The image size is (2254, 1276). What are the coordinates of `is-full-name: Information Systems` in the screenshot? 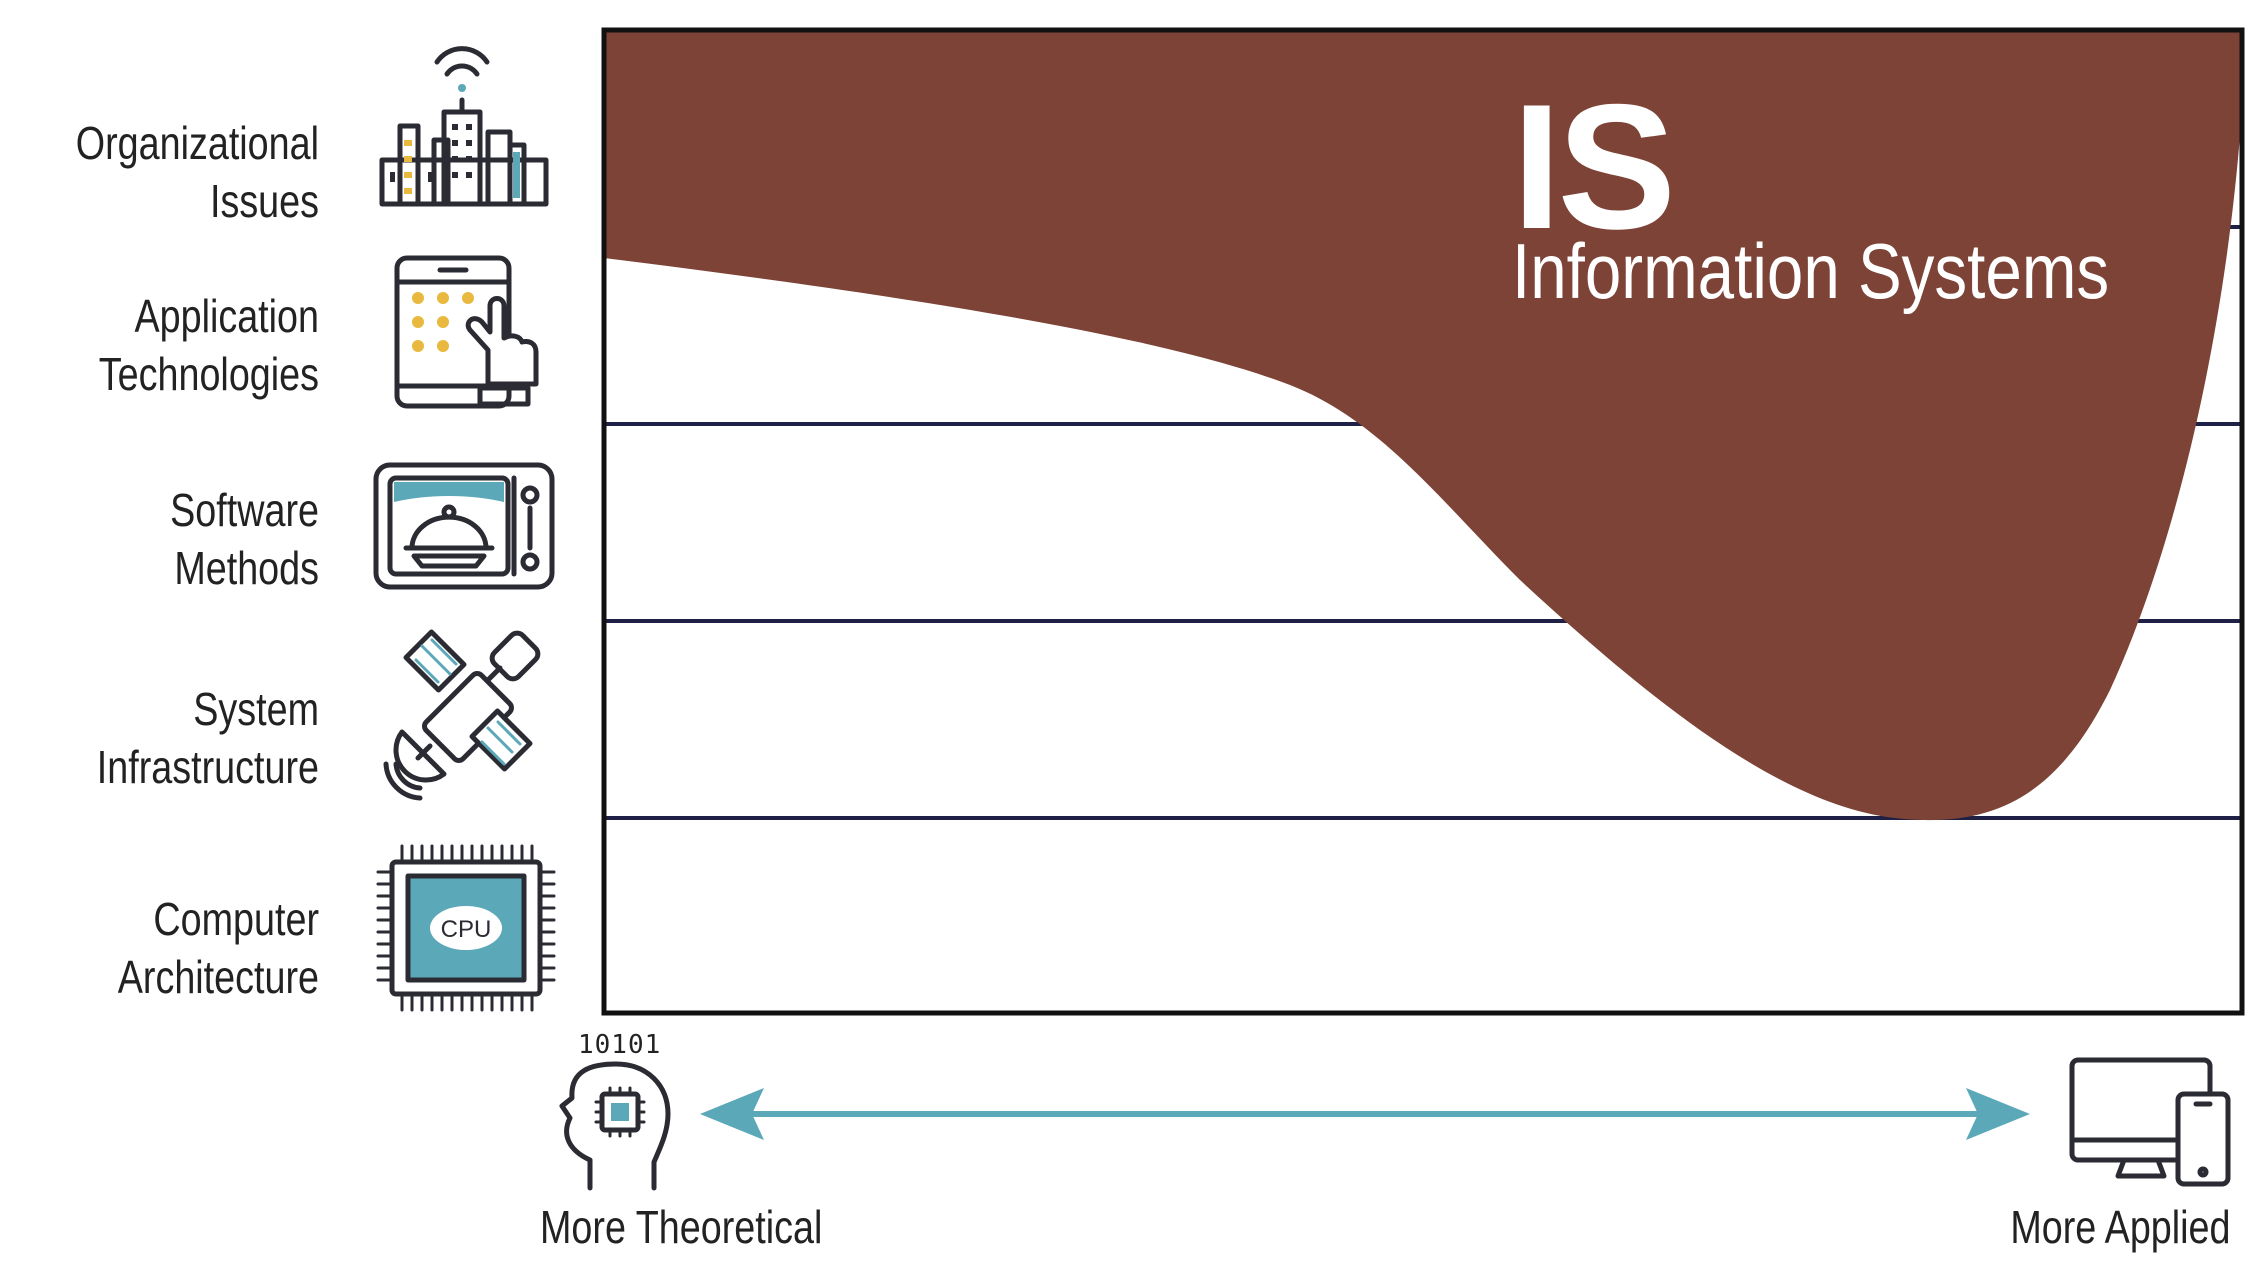 It's located at (1811, 271).